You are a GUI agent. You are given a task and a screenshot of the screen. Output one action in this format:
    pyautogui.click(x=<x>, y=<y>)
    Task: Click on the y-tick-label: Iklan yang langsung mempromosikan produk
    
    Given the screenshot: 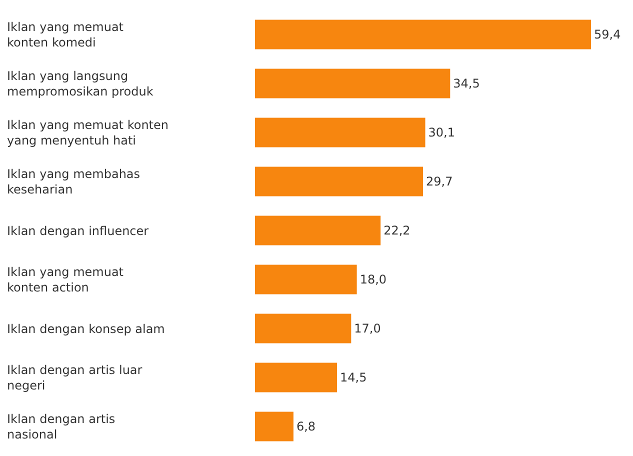 What is the action you would take?
    pyautogui.click(x=80, y=84)
    